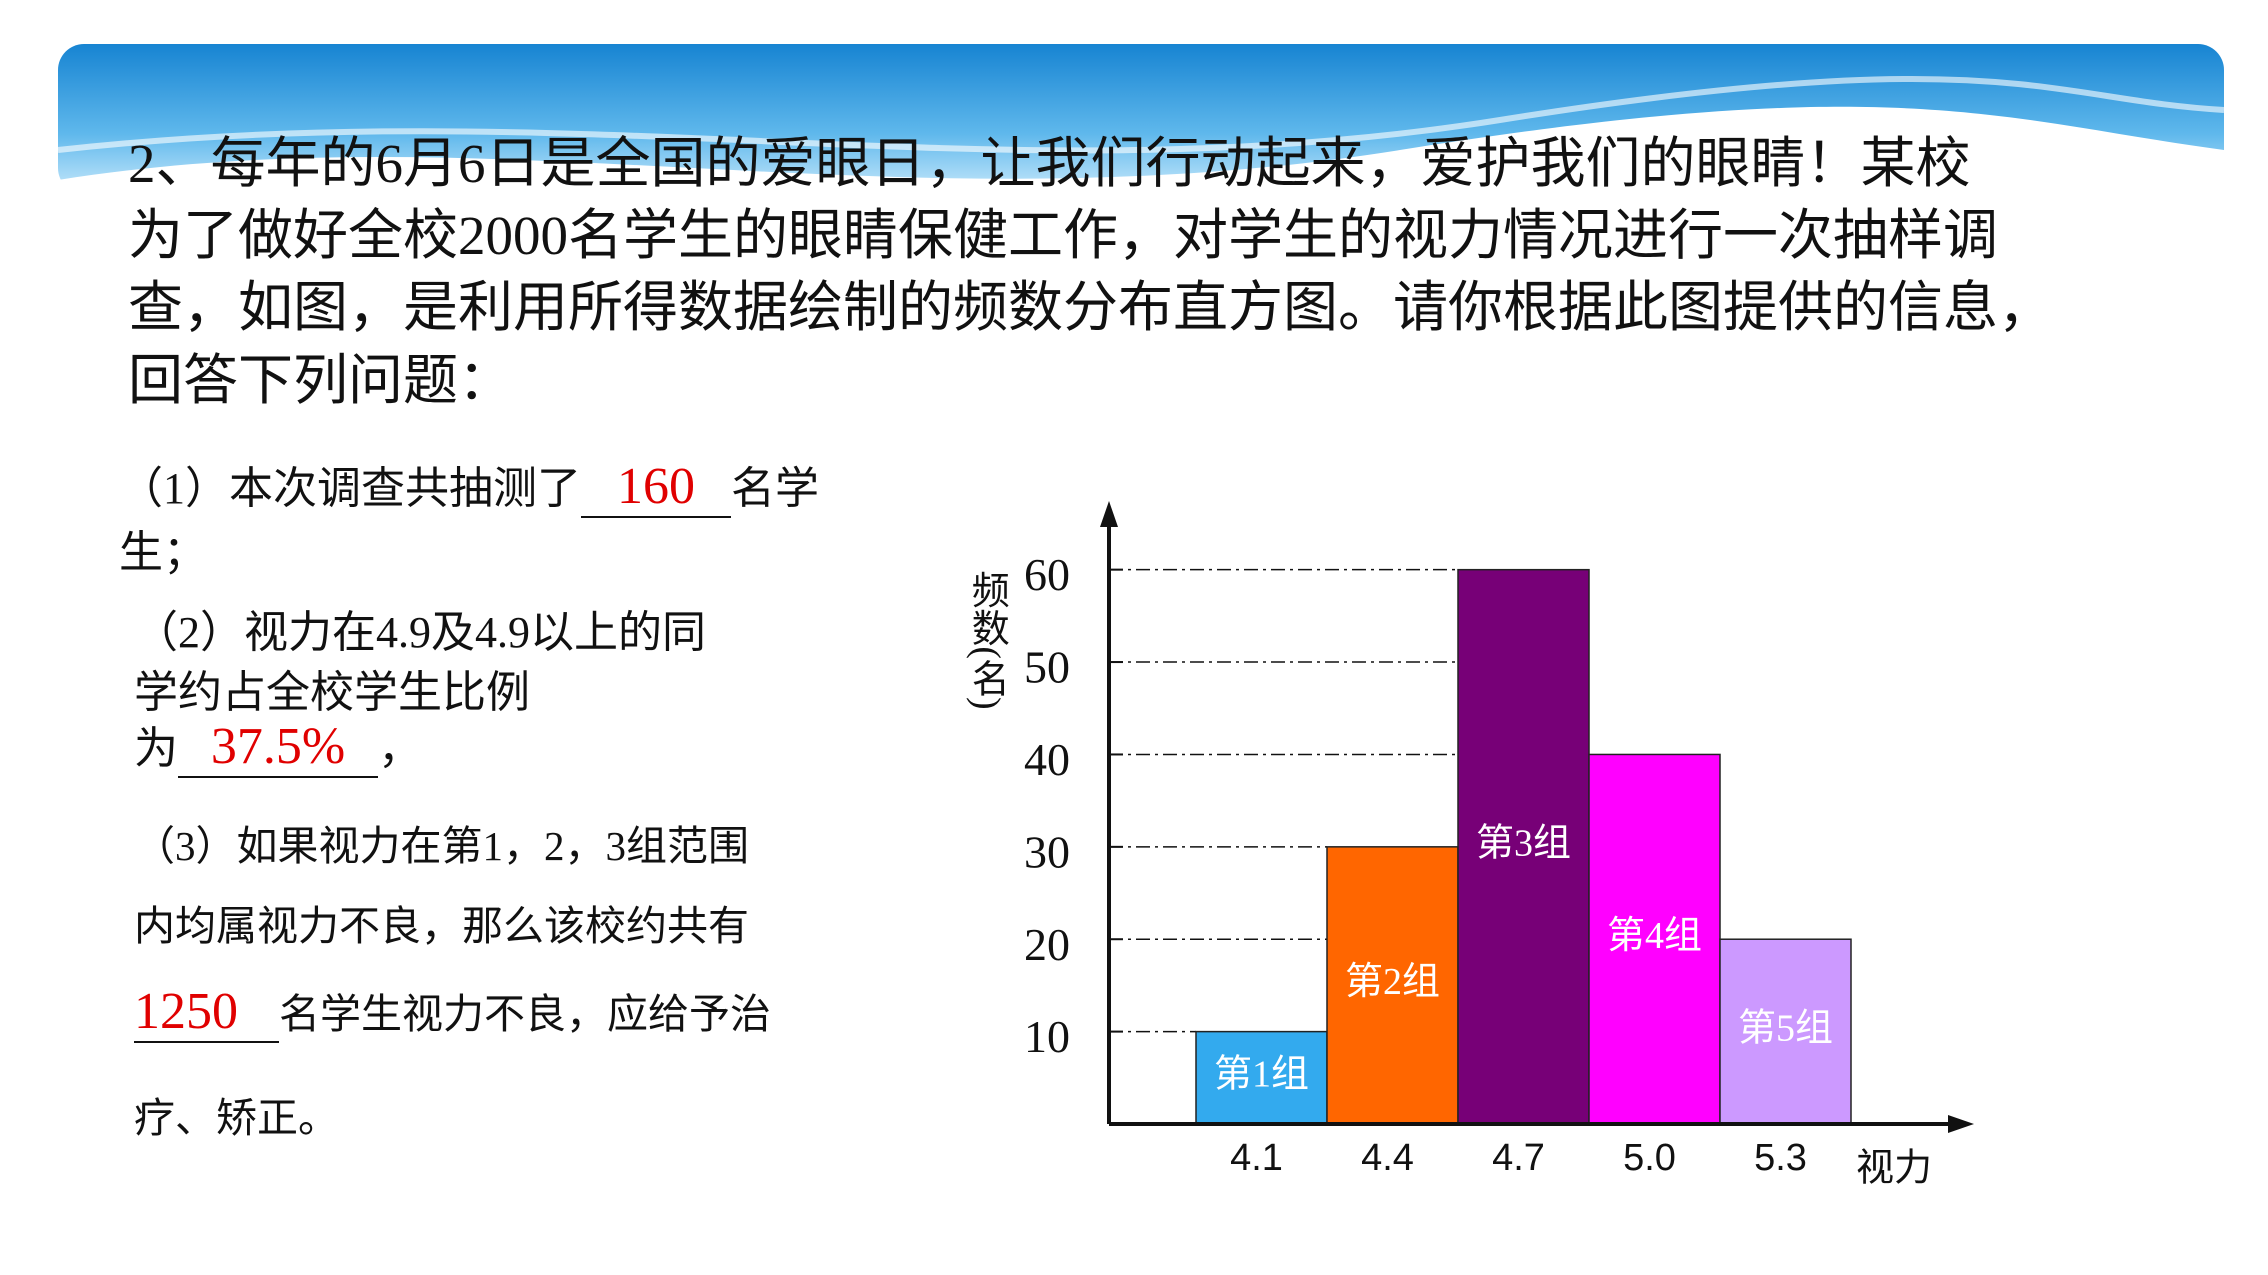 The width and height of the screenshot is (2268, 1275). What do you see at coordinates (1780, 1158) in the screenshot?
I see `x-tick-label: 5.3` at bounding box center [1780, 1158].